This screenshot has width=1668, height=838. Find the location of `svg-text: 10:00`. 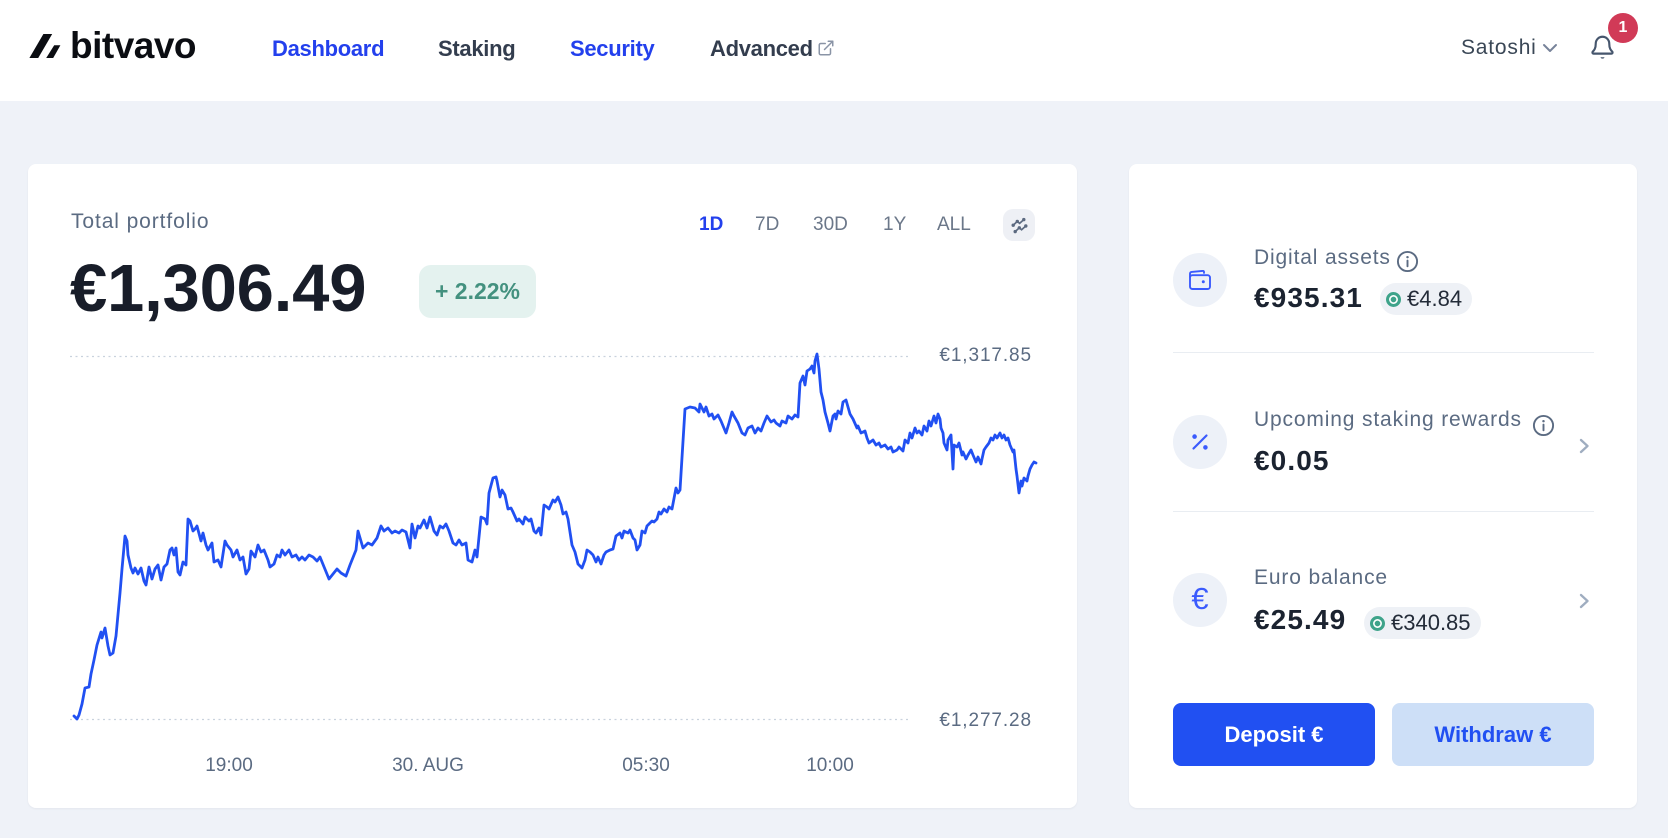

svg-text: 10:00 is located at coordinates (830, 765).